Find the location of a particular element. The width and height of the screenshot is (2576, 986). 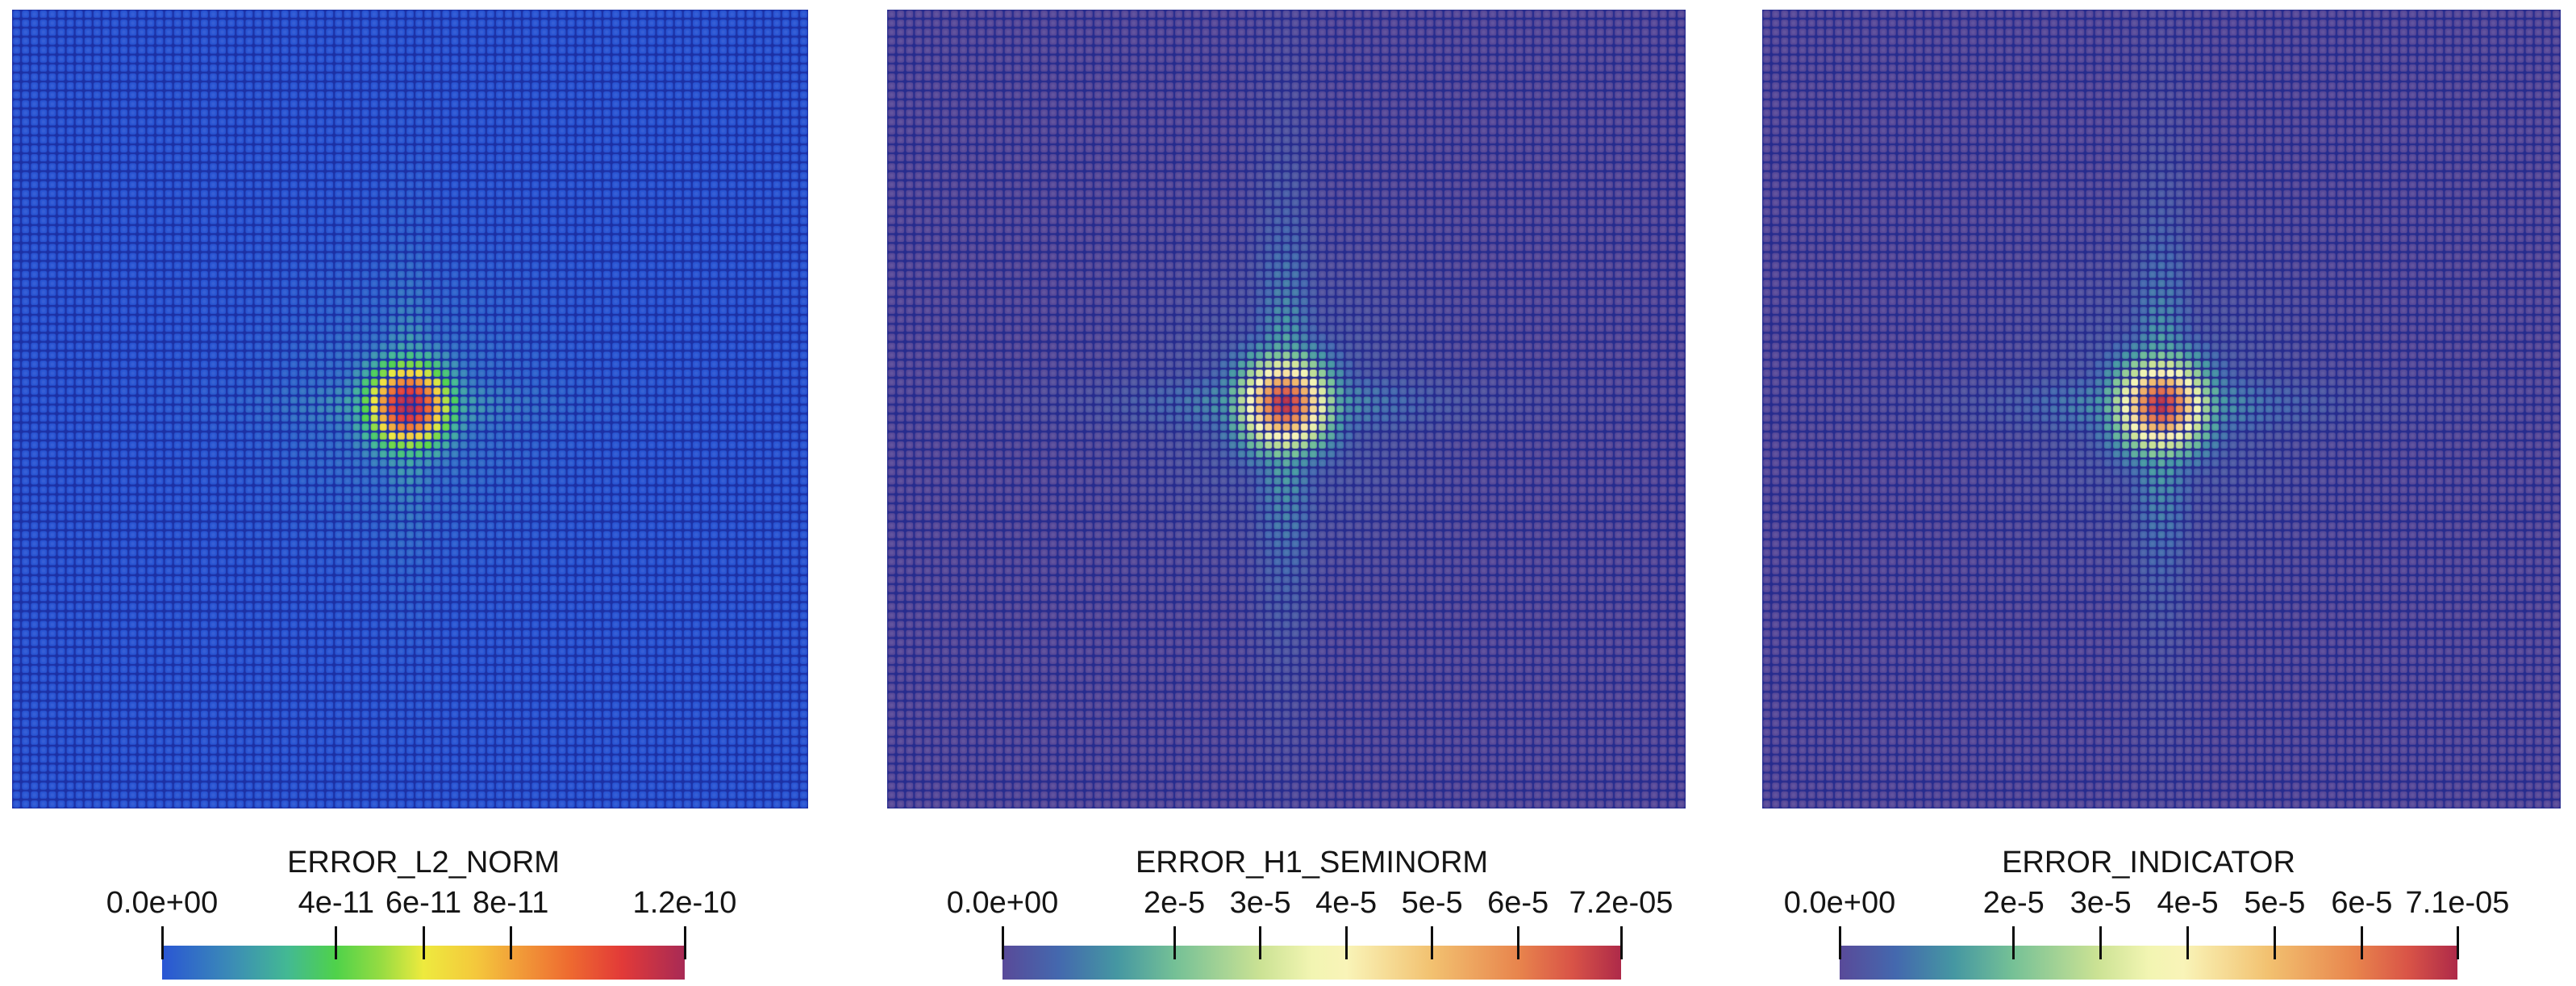

colorbar-title: ERROR_INDICATOR is located at coordinates (2148, 862).